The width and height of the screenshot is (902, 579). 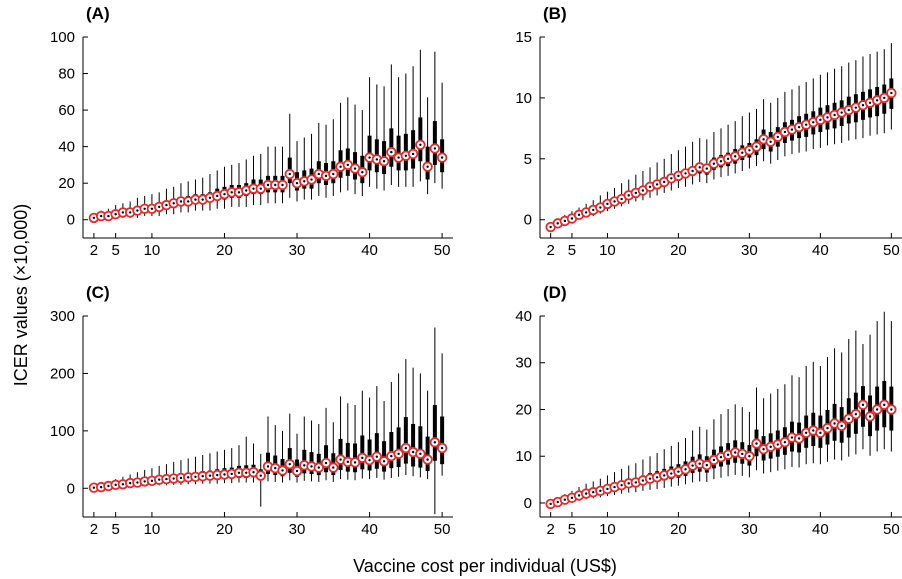 I want to click on x-axis-label: Vaccine cost per individual (US$), so click(x=485, y=566).